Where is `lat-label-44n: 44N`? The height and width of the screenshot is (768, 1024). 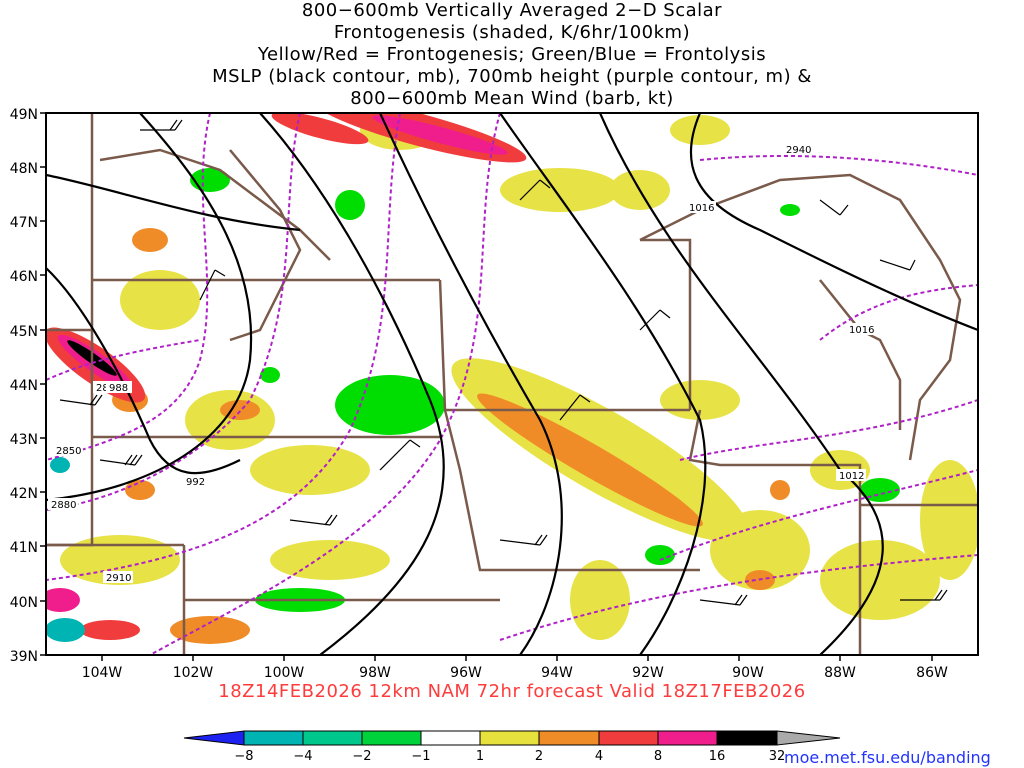 lat-label-44n: 44N is located at coordinates (24, 386).